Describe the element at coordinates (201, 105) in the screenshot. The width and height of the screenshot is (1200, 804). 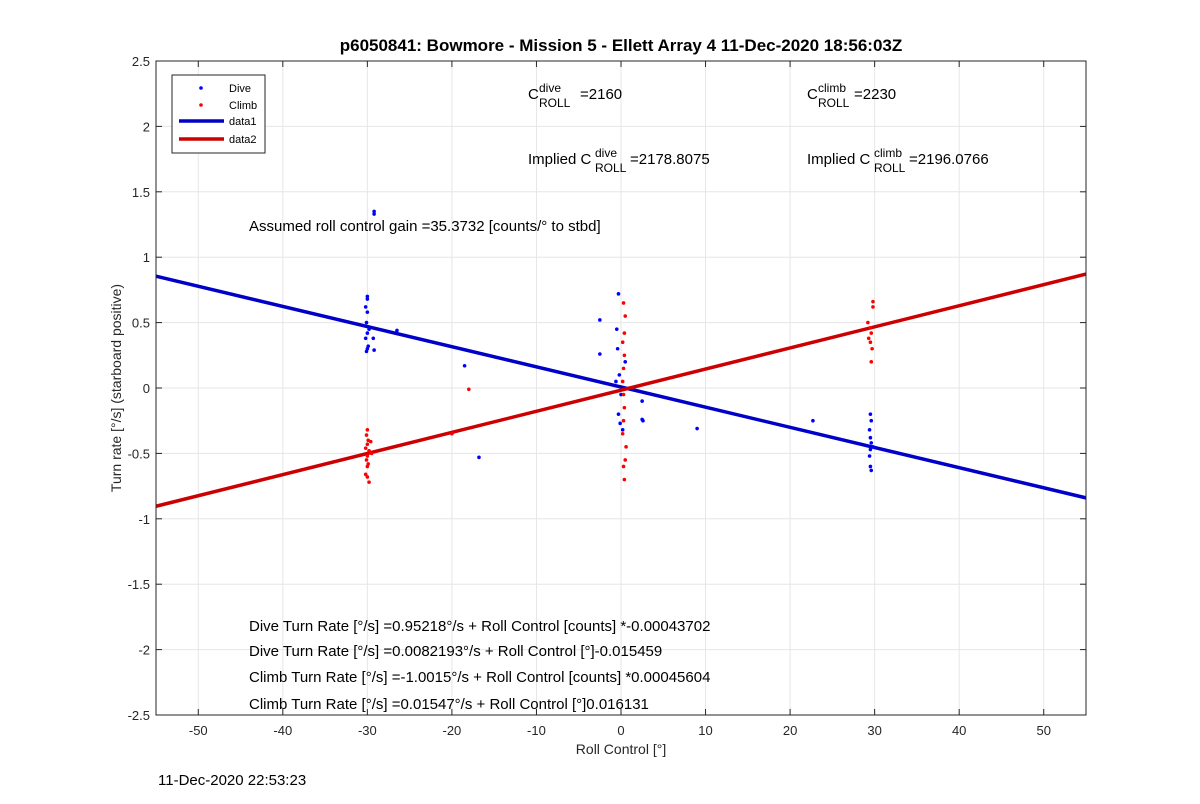
I see `legend-marker-climb` at that location.